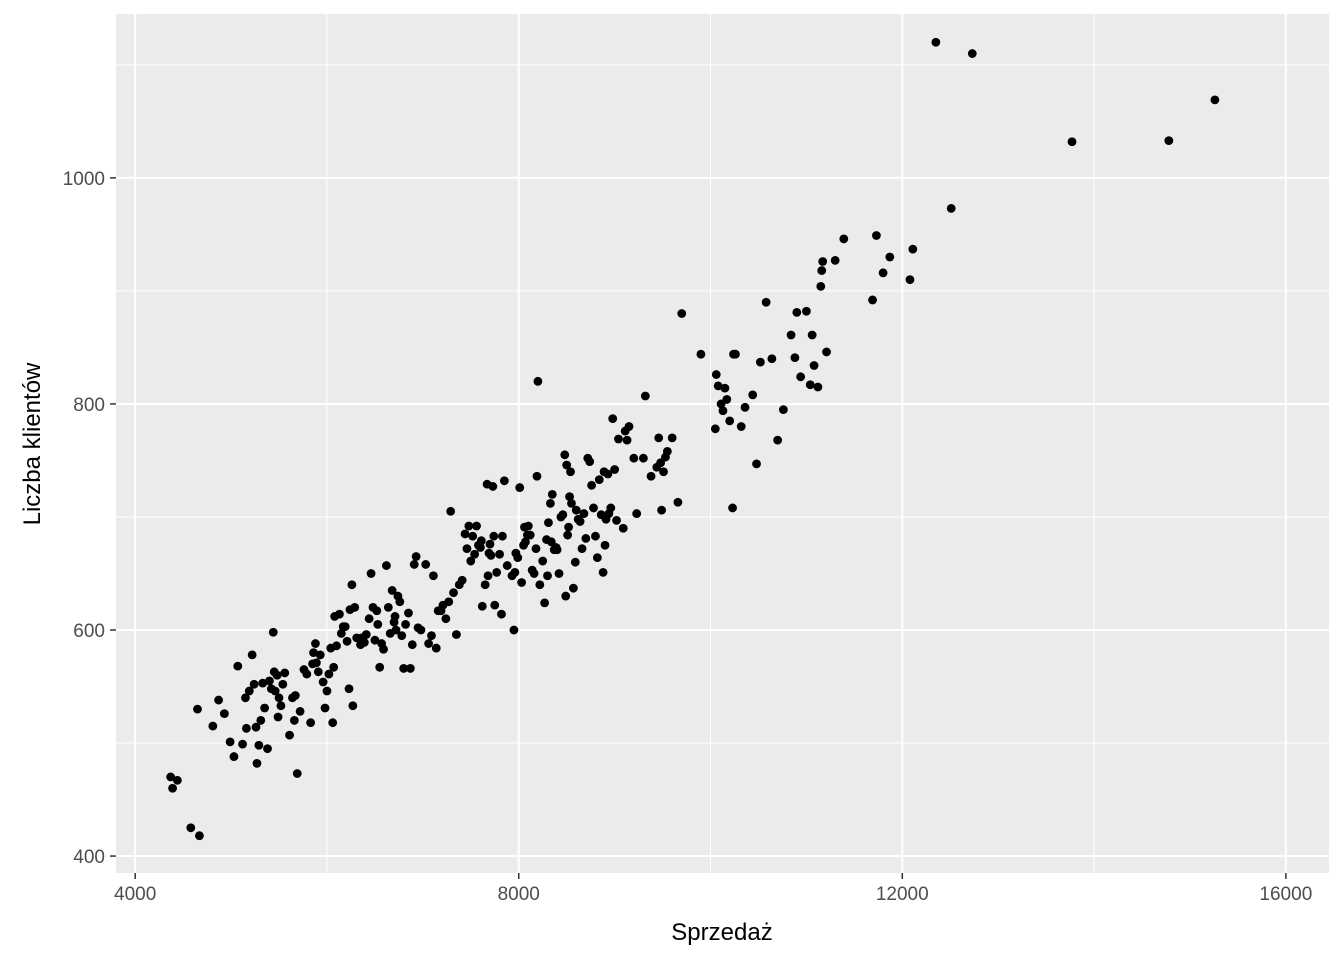 The image size is (1344, 960). I want to click on x-tick-label: 8000, so click(519, 894).